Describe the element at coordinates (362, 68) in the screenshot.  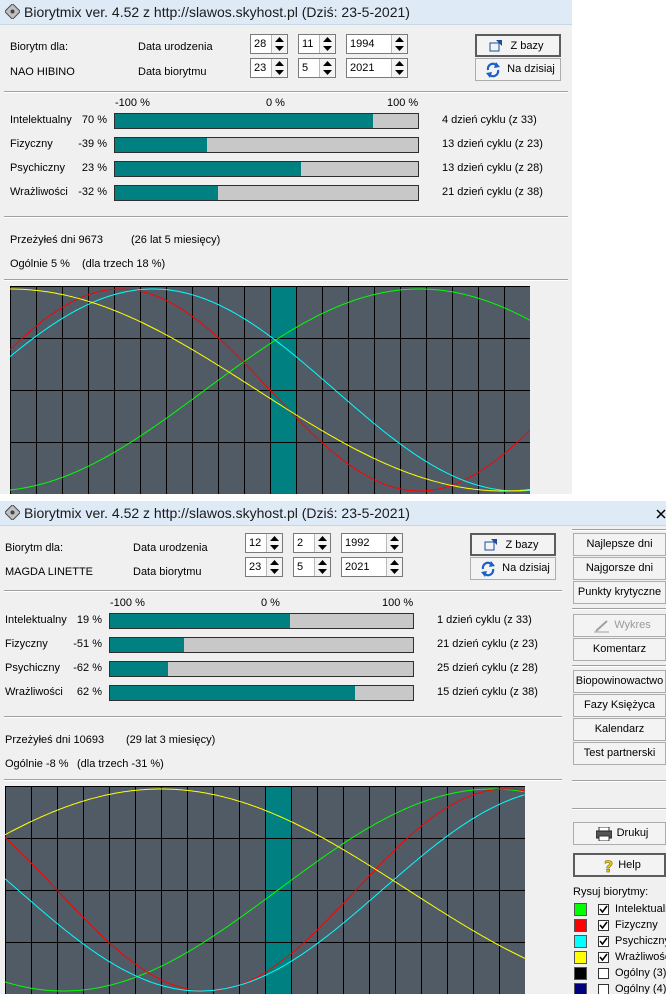
I see `bio-year-value: 2021` at that location.